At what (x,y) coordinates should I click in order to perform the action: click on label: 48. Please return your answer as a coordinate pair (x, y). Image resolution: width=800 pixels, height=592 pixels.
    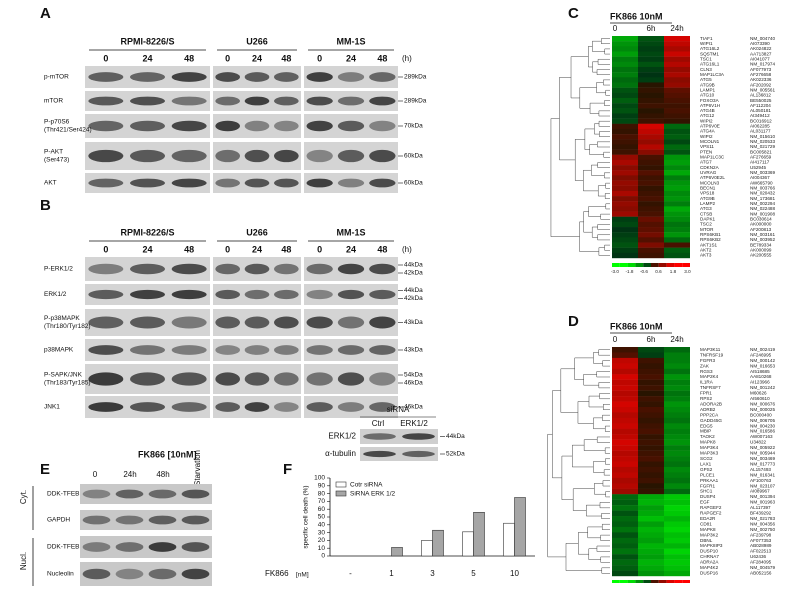
    Looking at the image, I should click on (189, 58).